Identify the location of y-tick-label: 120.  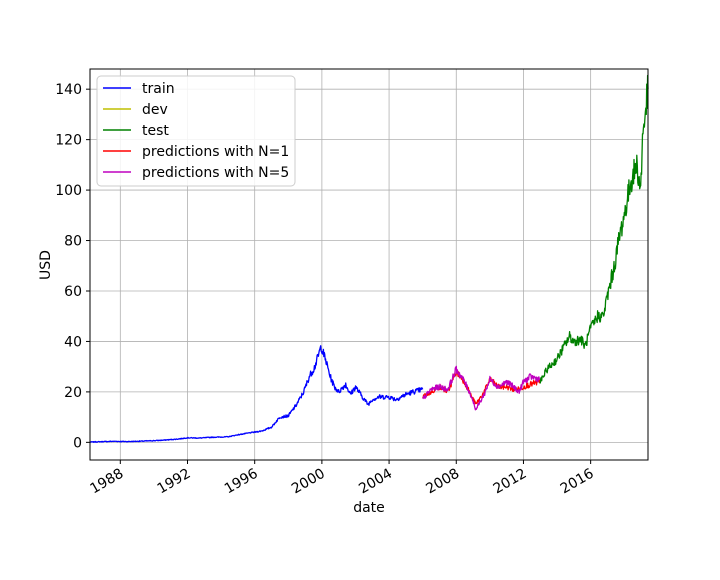
(68, 141).